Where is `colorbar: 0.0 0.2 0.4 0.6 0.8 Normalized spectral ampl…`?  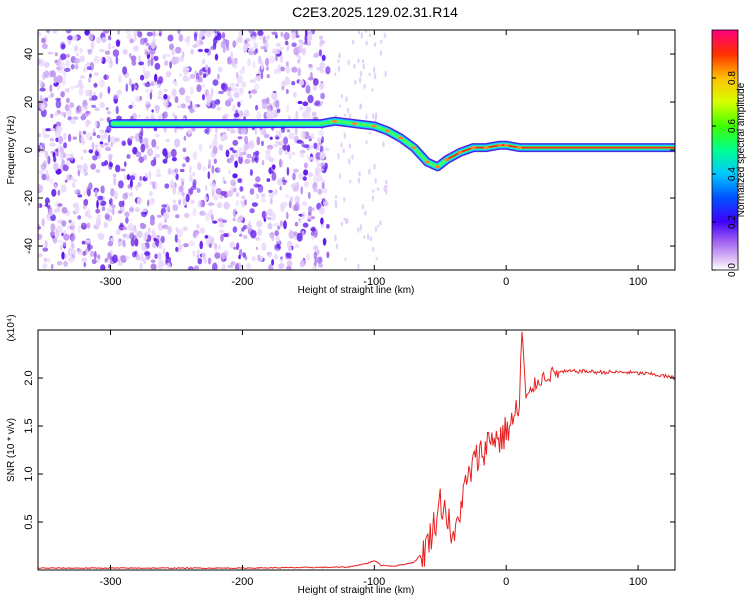 colorbar: 0.0 0.2 0.4 0.6 0.8 Normalized spectral ampl… is located at coordinates (729, 153).